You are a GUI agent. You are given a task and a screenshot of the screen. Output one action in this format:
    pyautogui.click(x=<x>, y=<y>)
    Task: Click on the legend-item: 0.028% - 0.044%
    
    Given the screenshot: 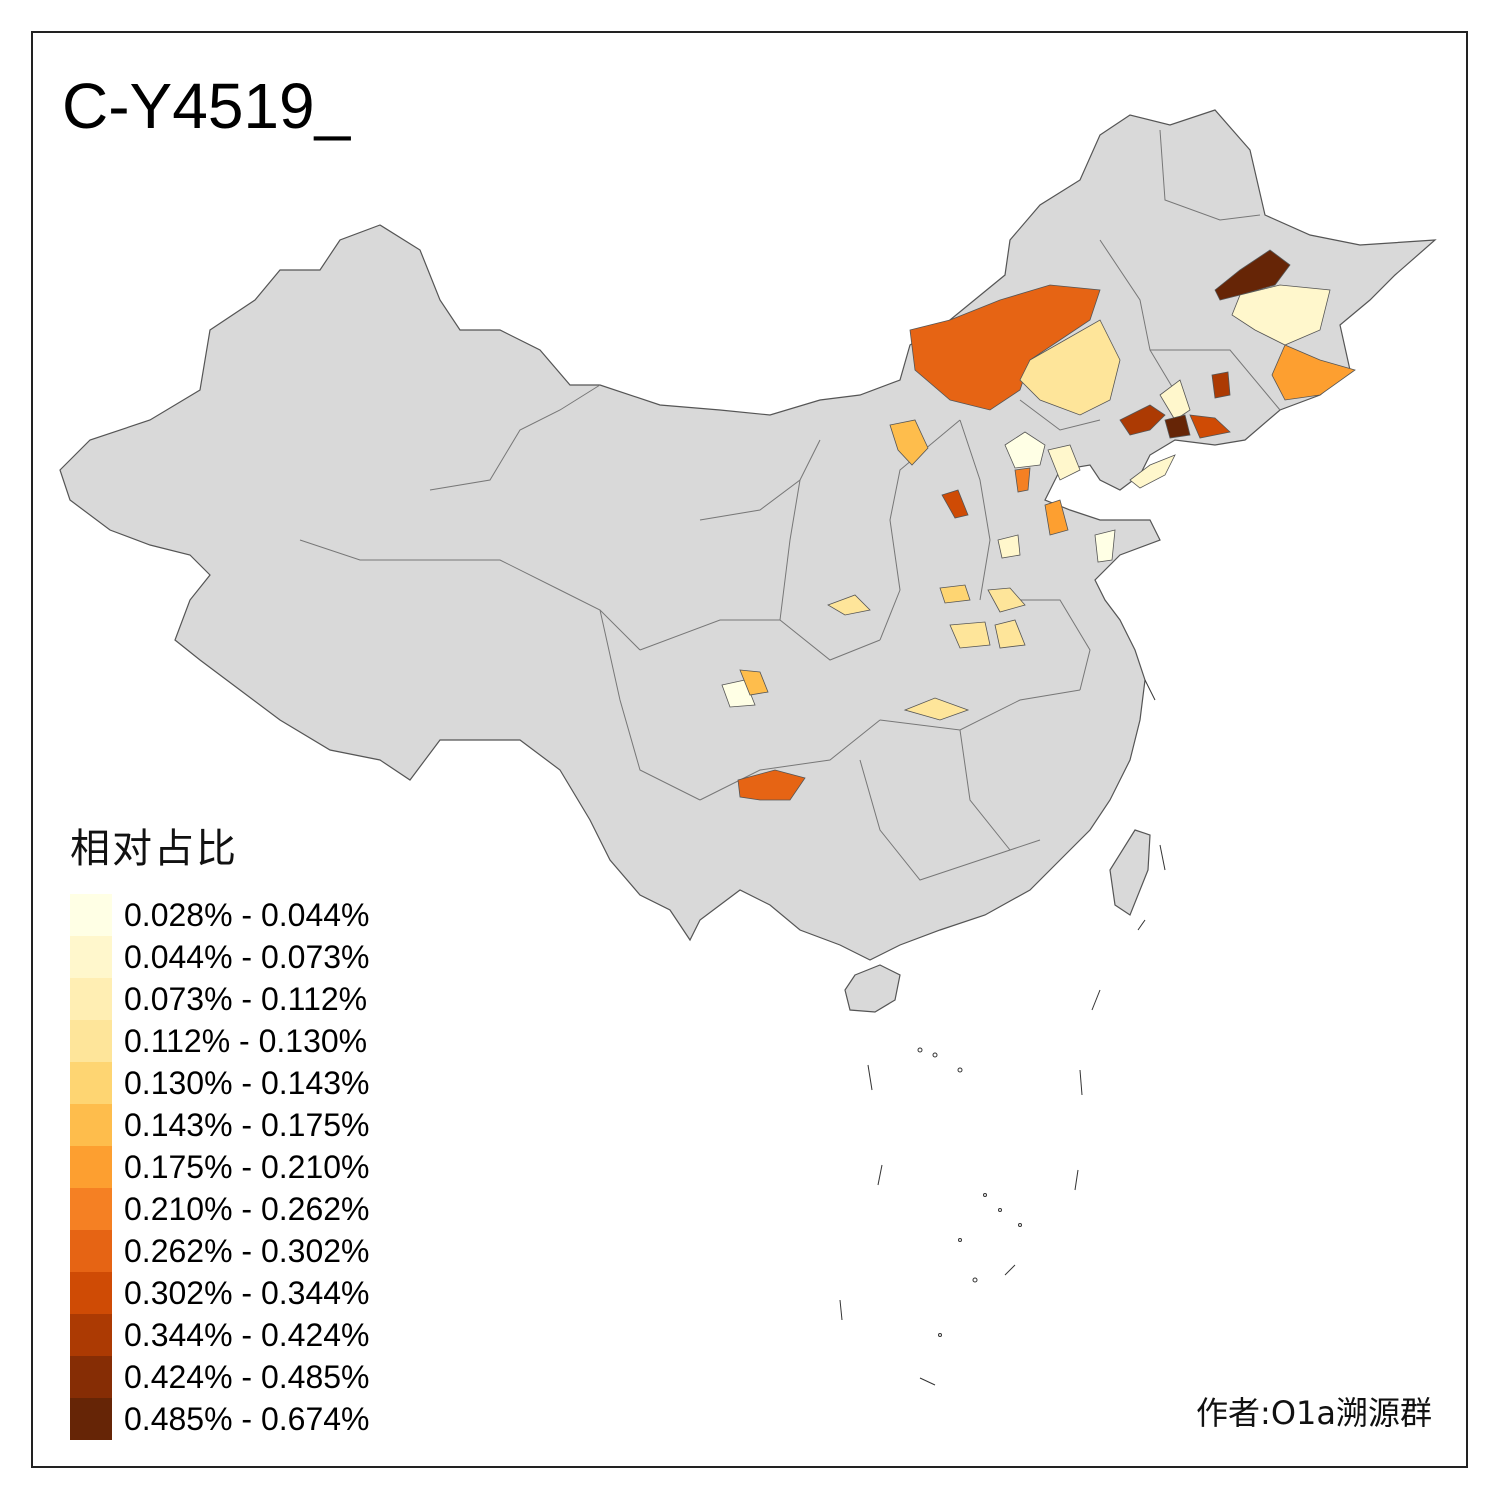 What is the action you would take?
    pyautogui.click(x=220, y=915)
    